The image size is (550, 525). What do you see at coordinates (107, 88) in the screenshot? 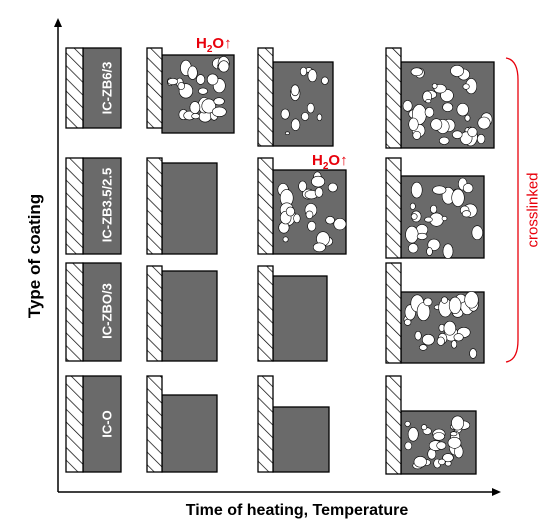
I see `row-label-ic-zb6-3: IC-ZB6/3` at bounding box center [107, 88].